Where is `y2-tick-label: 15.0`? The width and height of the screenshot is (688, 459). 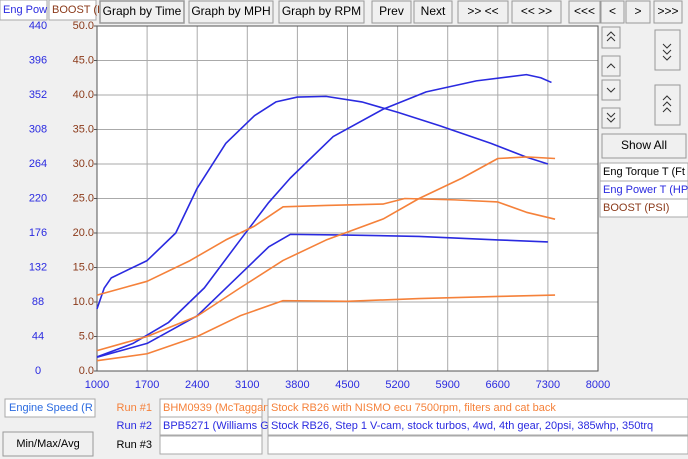
y2-tick-label: 15.0 is located at coordinates (83, 267).